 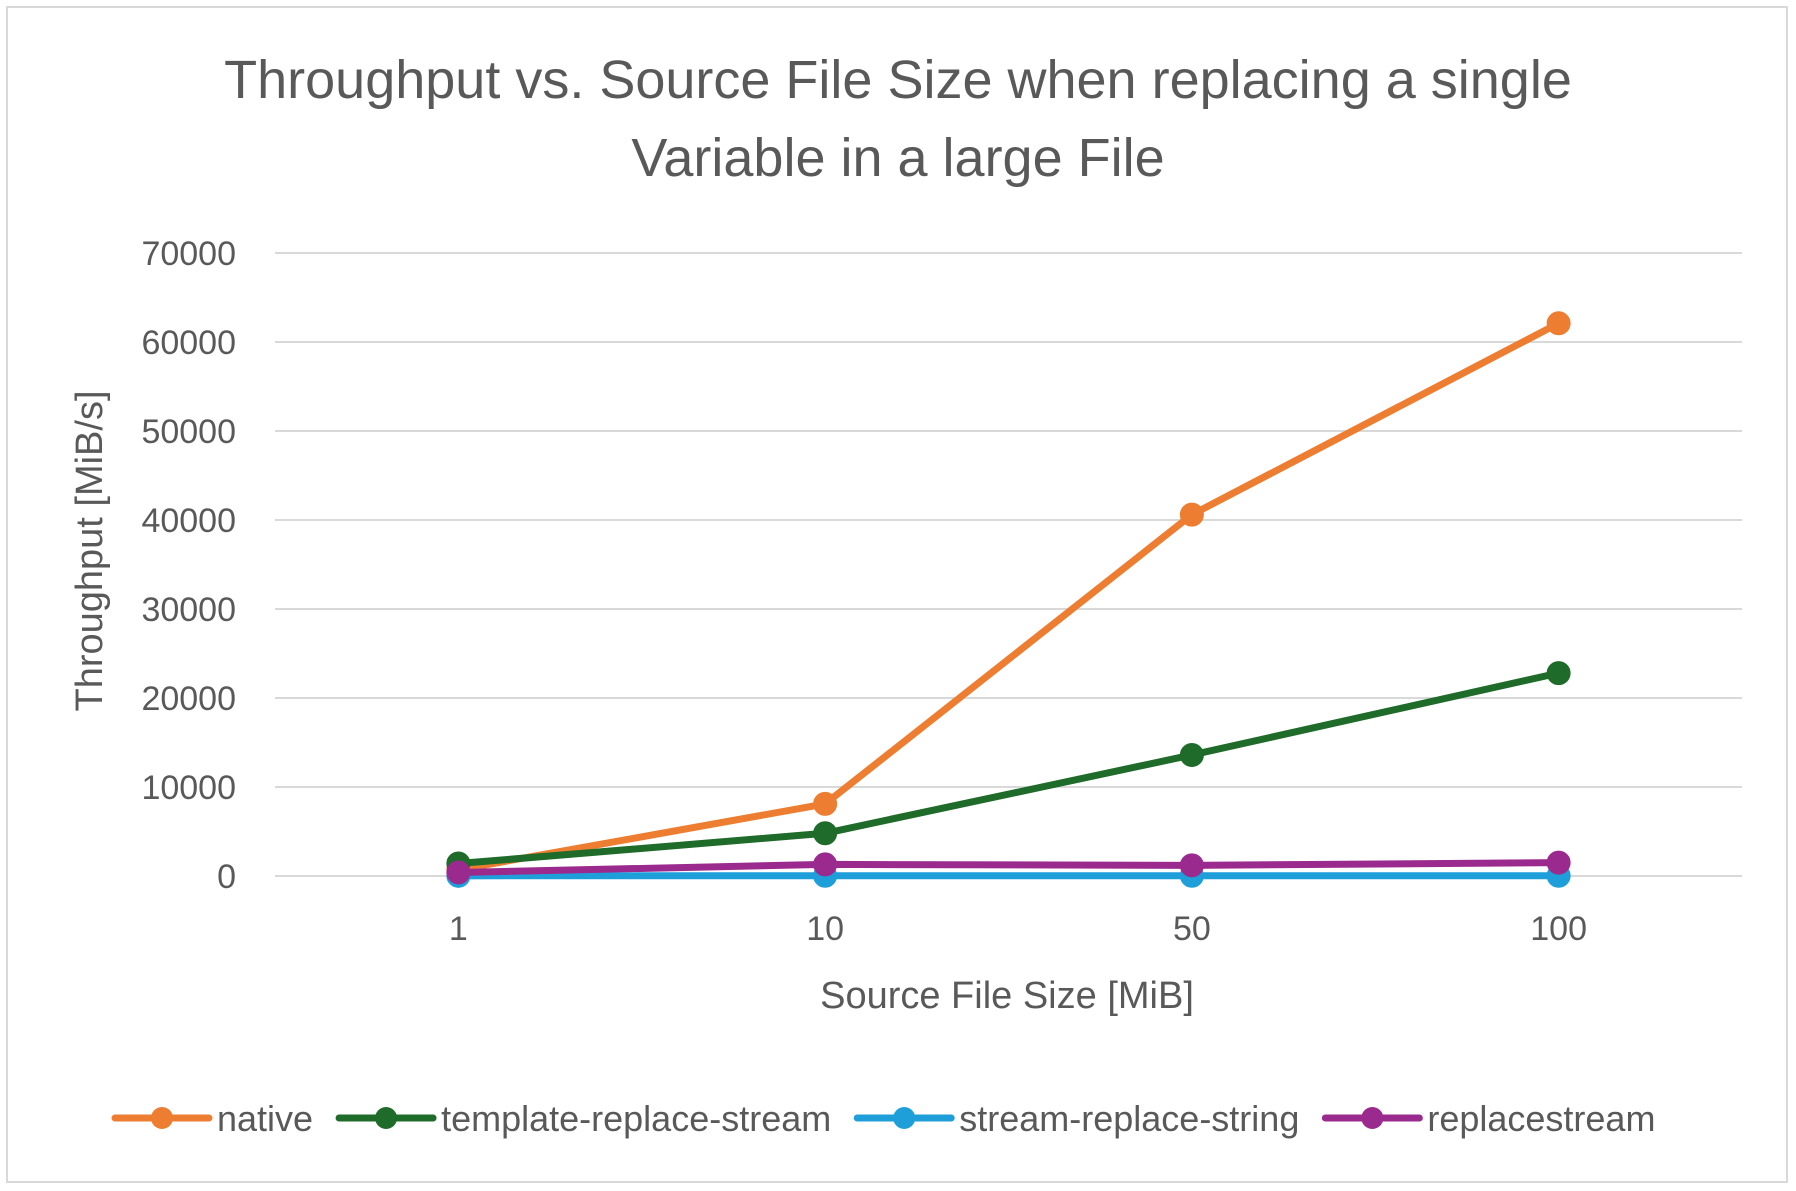 What do you see at coordinates (1558, 929) in the screenshot?
I see `x-tick-label: 100` at bounding box center [1558, 929].